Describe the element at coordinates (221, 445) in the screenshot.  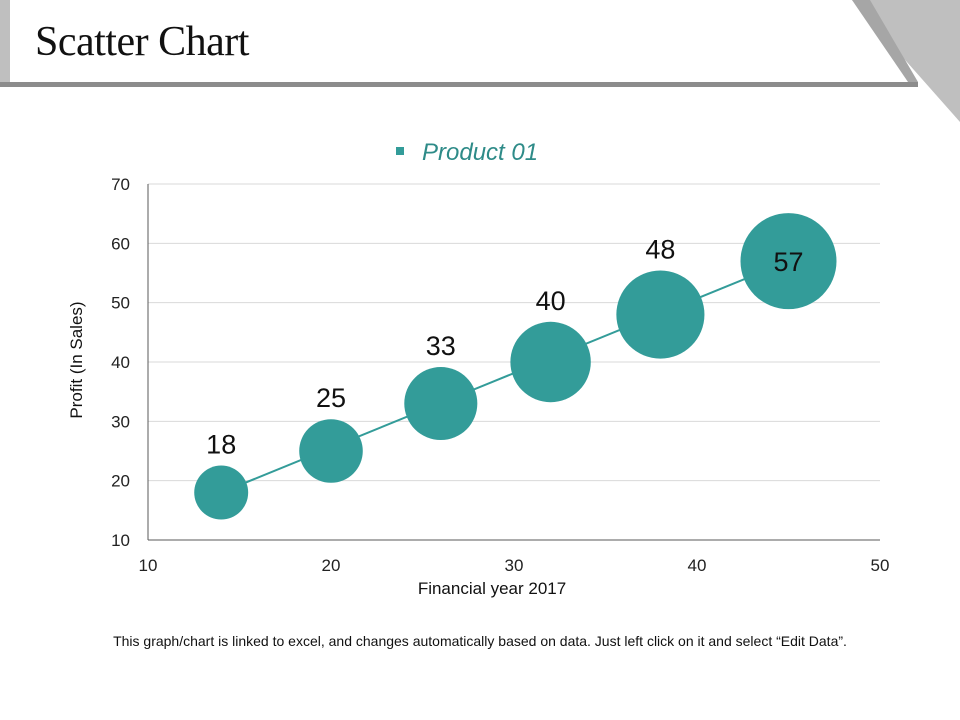
I see `data-label-1: 18` at that location.